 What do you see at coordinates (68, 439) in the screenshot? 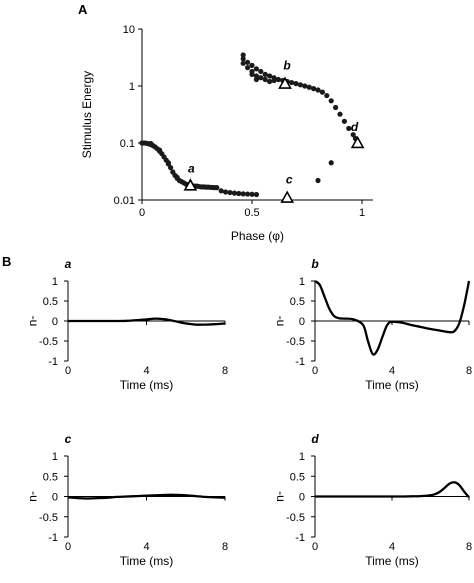
I see `subplot-label: c` at bounding box center [68, 439].